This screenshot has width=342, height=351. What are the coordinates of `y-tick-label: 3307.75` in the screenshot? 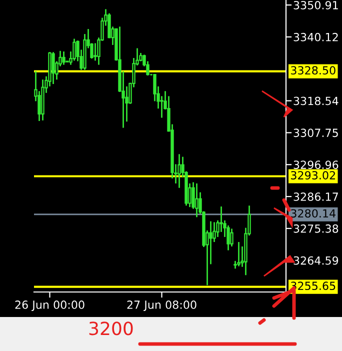 It's located at (316, 133).